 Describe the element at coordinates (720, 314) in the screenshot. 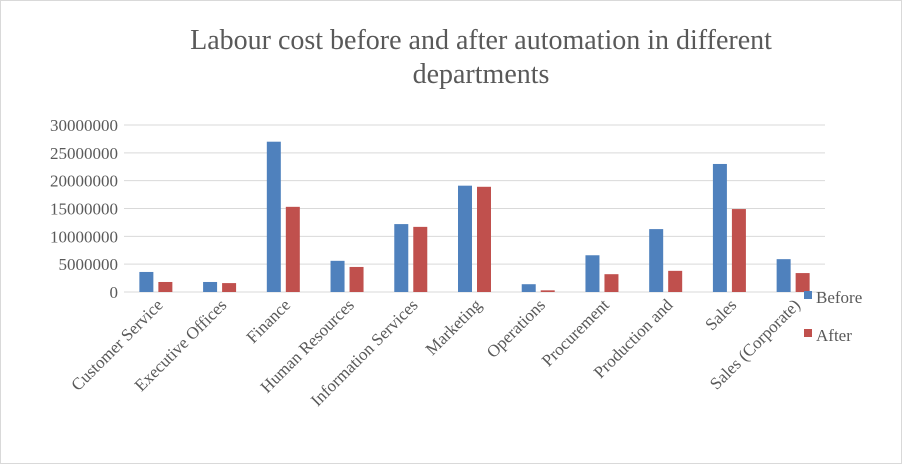

I see `x-tick-label: Sales` at that location.